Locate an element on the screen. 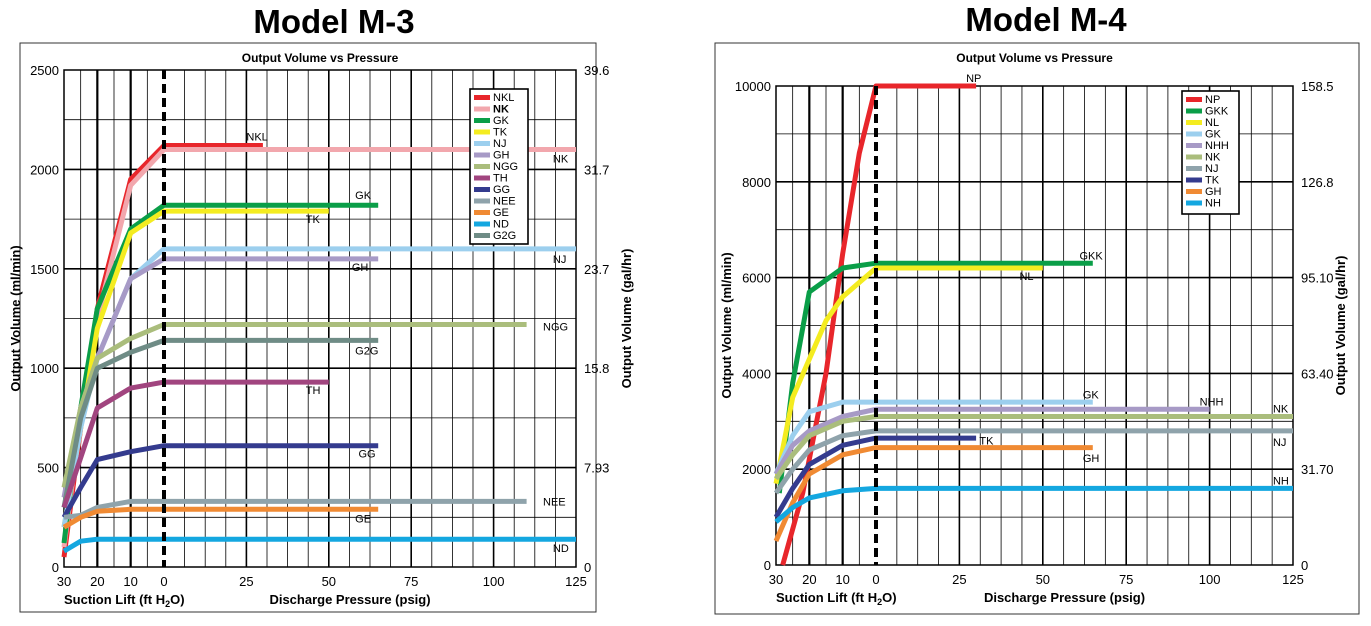 Image resolution: width=1371 pixels, height=626 pixels. x-suction-axis-label-subscript: 2 is located at coordinates (879, 602).